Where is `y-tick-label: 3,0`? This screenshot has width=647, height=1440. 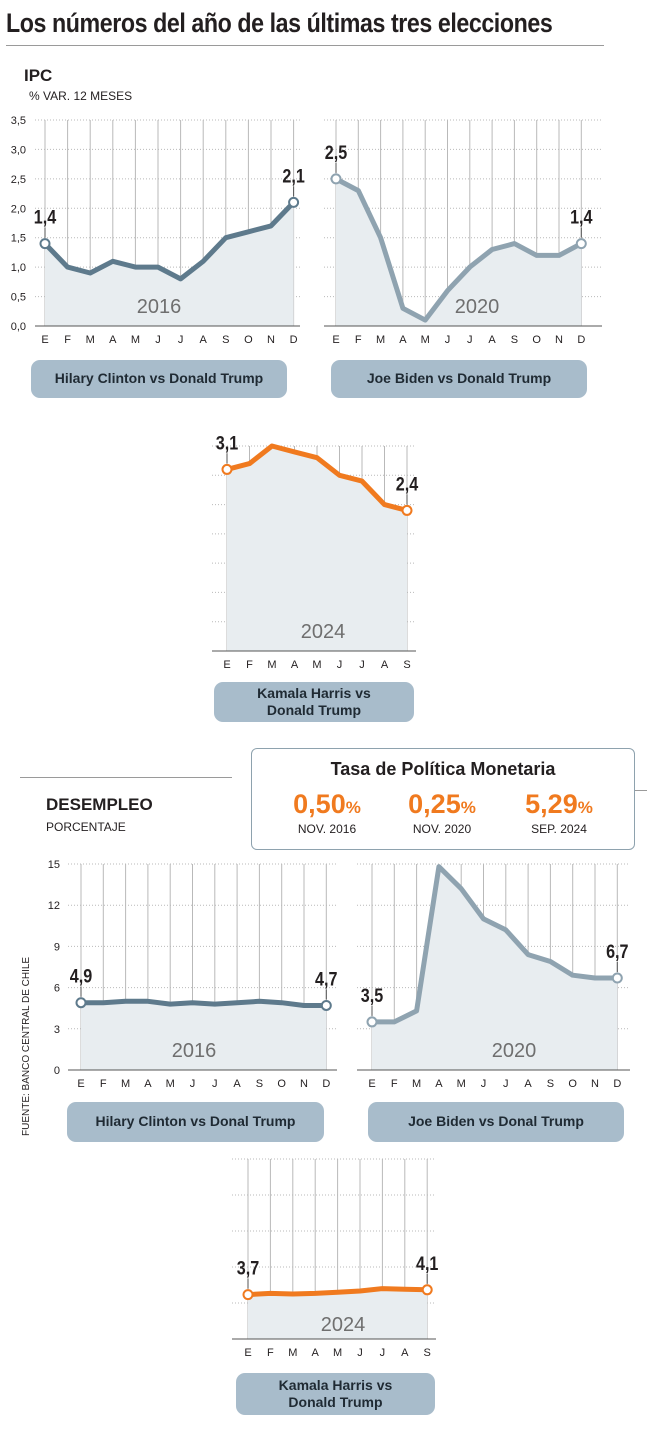
y-tick-label: 3,0 is located at coordinates (18, 150).